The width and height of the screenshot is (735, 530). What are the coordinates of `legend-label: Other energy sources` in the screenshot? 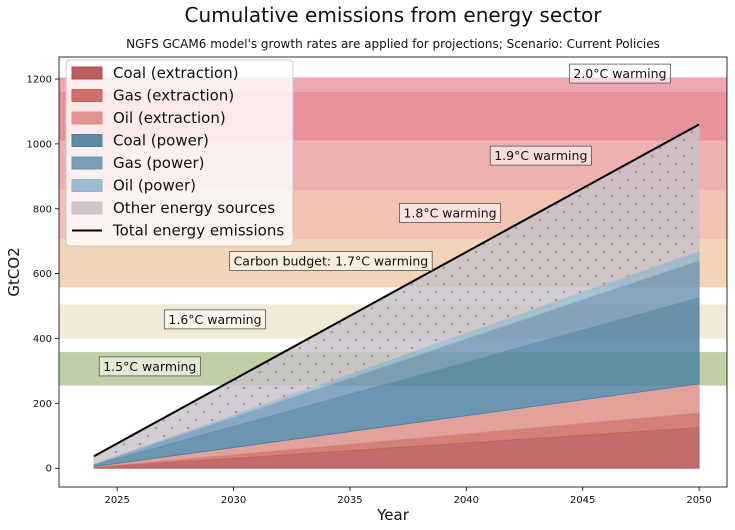 It's located at (194, 208).